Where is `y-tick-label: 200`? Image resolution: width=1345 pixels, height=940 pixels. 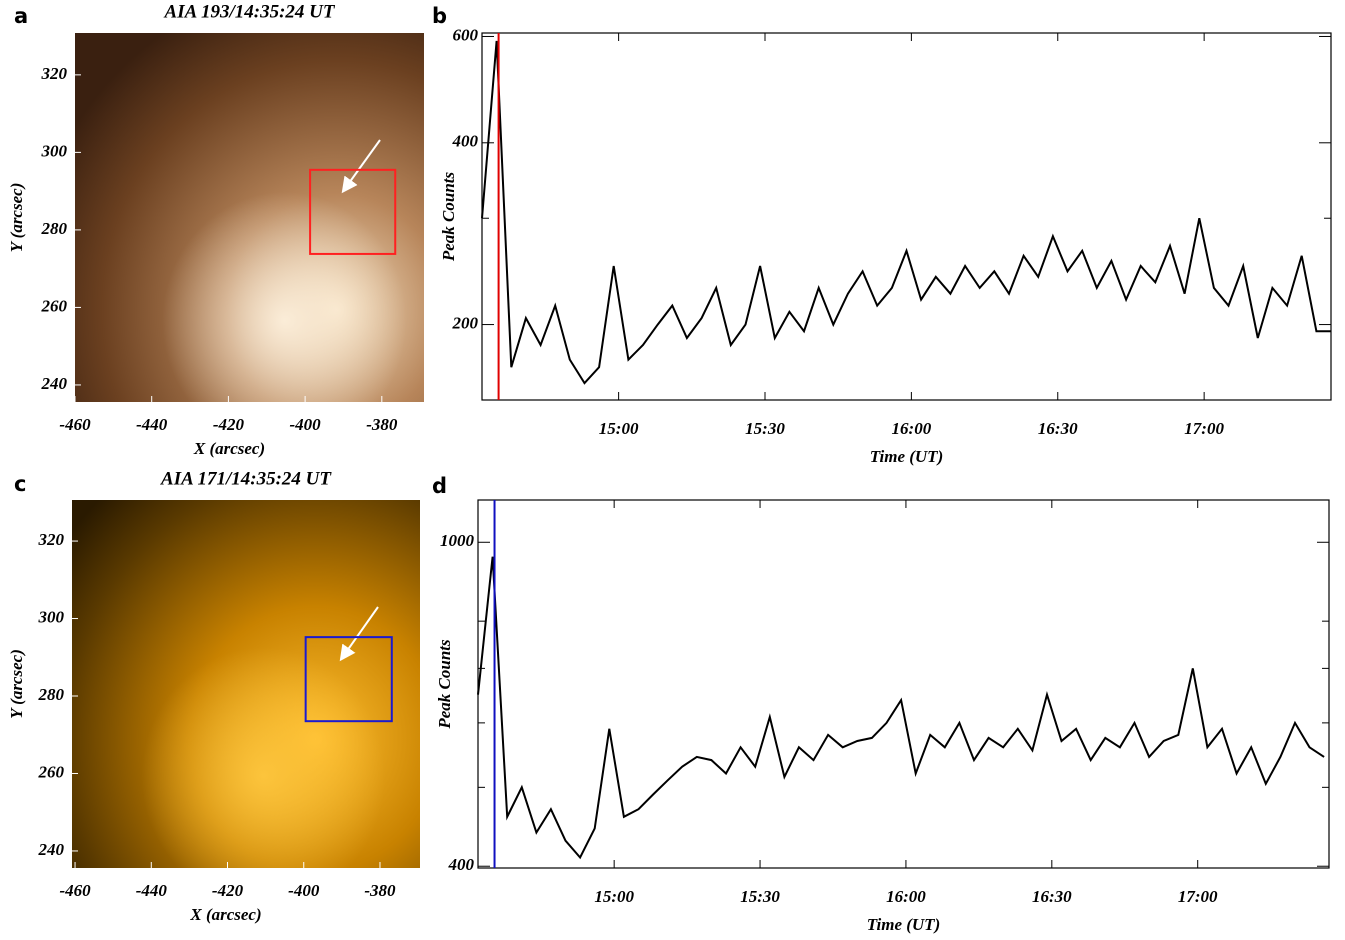 y-tick-label: 200 is located at coordinates (465, 322).